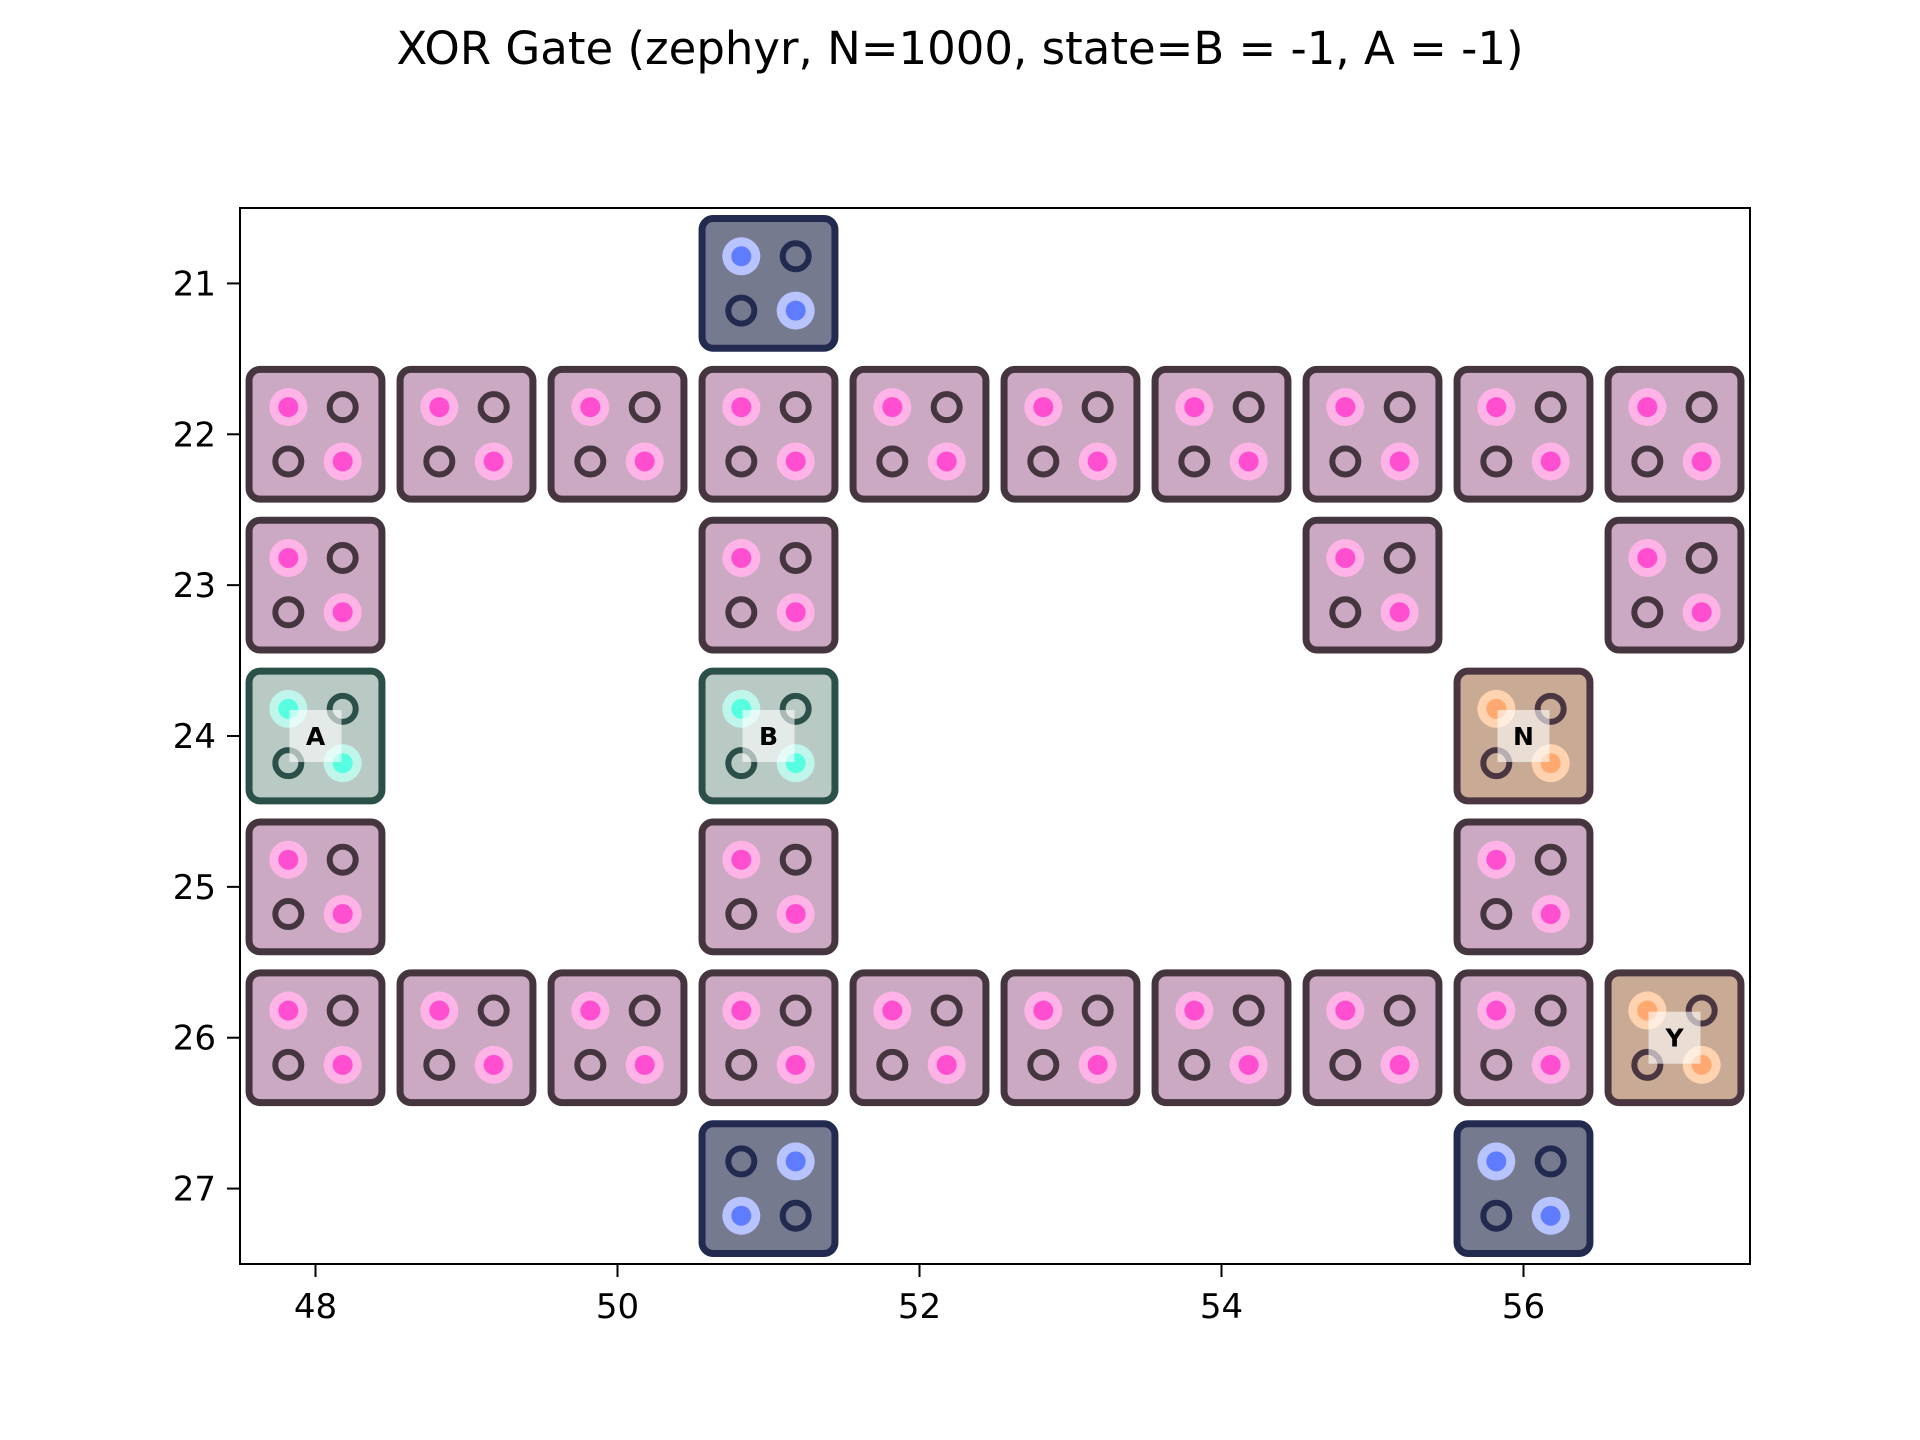 The width and height of the screenshot is (1920, 1440). I want to click on y-tick-label: 21, so click(194, 284).